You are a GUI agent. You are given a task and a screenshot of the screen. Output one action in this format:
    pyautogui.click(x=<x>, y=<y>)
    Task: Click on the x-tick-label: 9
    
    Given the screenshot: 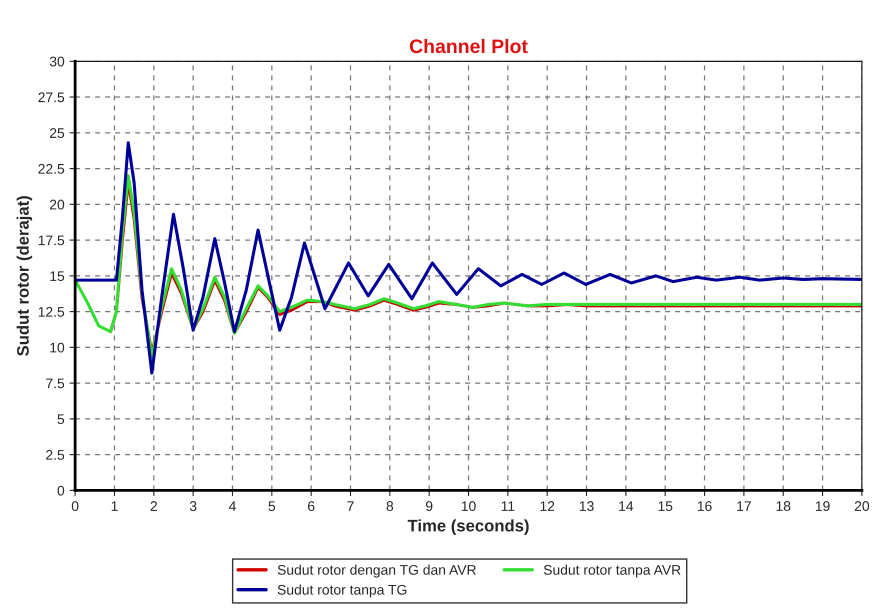 What is the action you would take?
    pyautogui.click(x=429, y=506)
    